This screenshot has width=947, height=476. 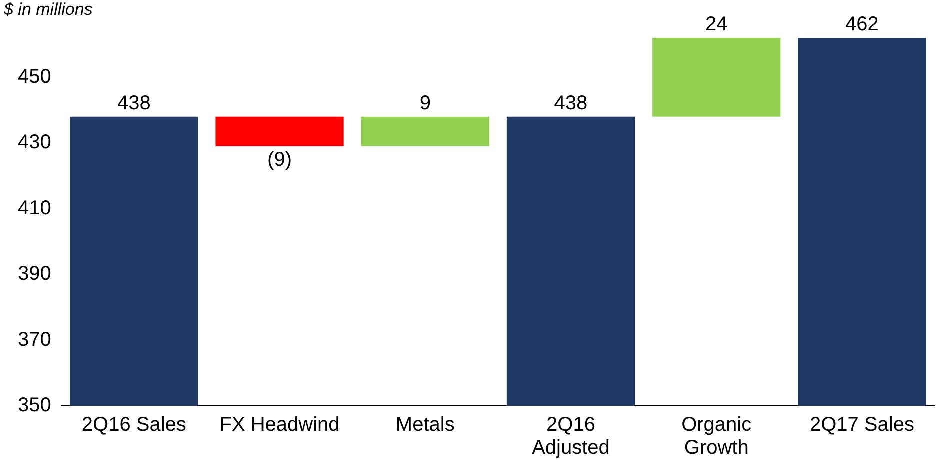 I want to click on y-tick-label: 430, so click(x=35, y=143).